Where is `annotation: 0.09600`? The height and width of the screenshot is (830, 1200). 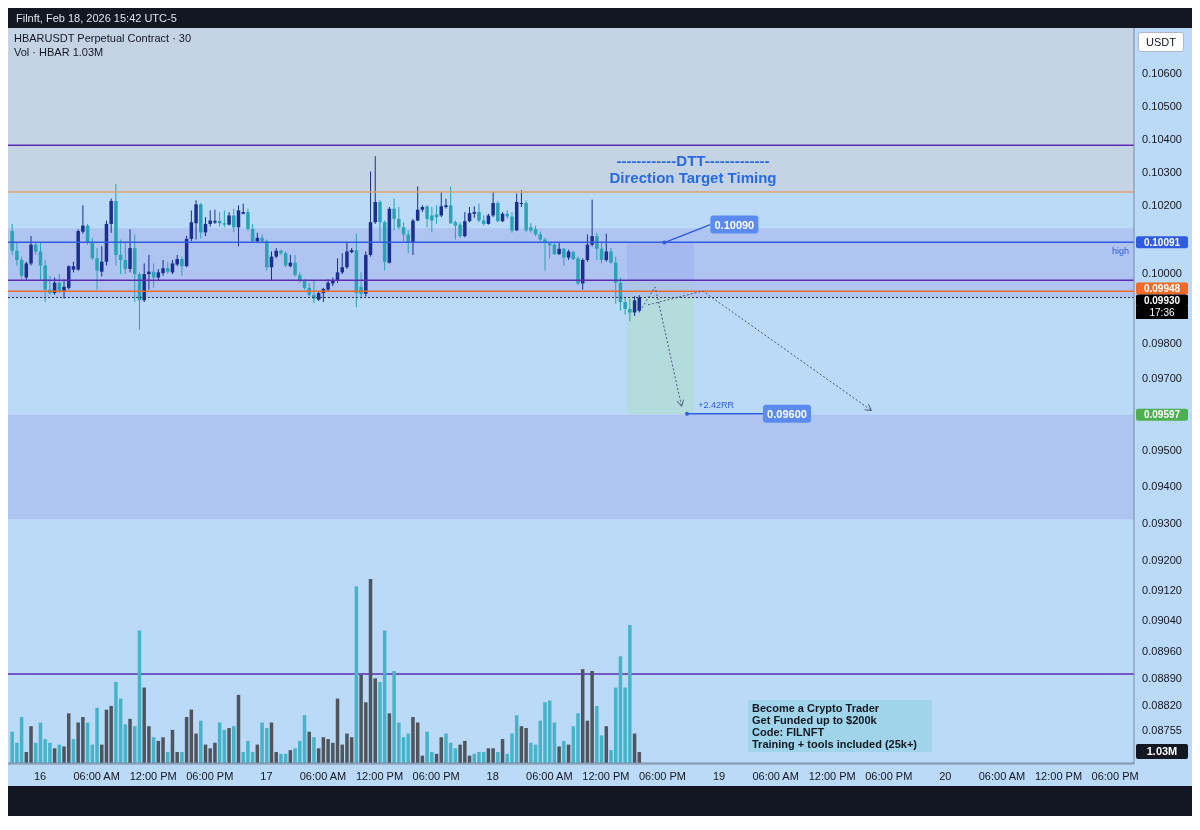
annotation: 0.09600 is located at coordinates (787, 413).